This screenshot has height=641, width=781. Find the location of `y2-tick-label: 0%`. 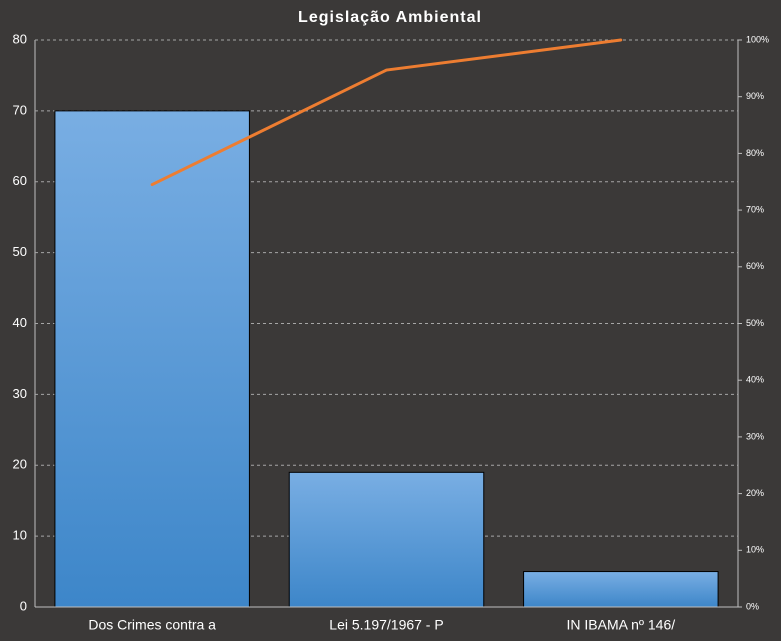

y2-tick-label: 0% is located at coordinates (752, 606).